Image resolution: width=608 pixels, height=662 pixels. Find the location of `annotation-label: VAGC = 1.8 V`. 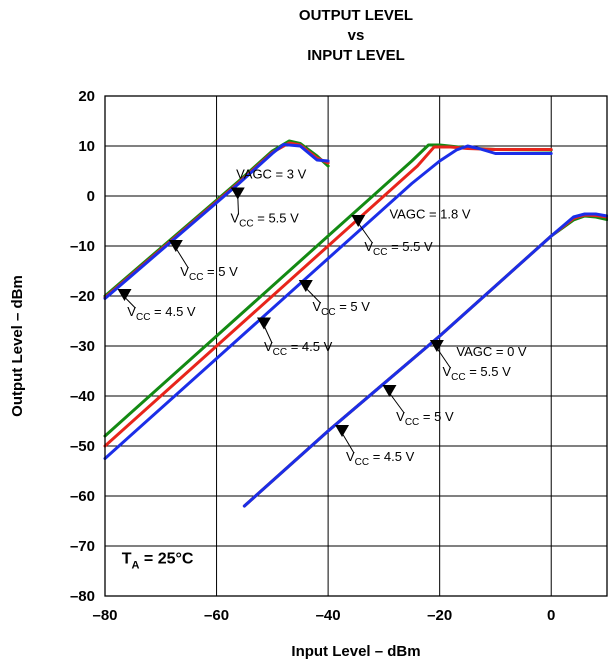

annotation-label: VAGC = 1.8 V is located at coordinates (429, 214).